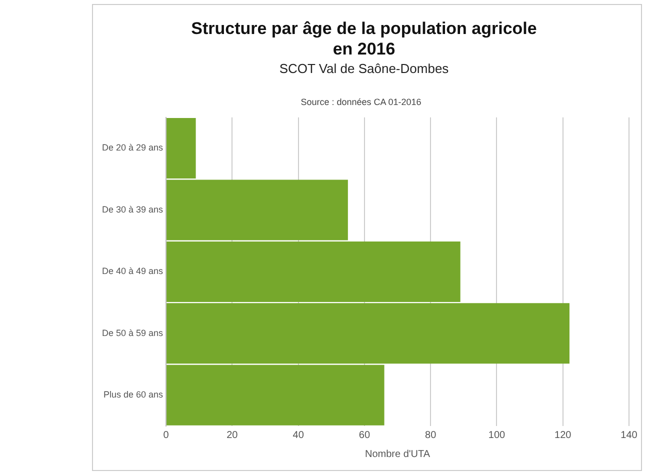 The height and width of the screenshot is (473, 645). What do you see at coordinates (497, 435) in the screenshot?
I see `x-tick-label: 100` at bounding box center [497, 435].